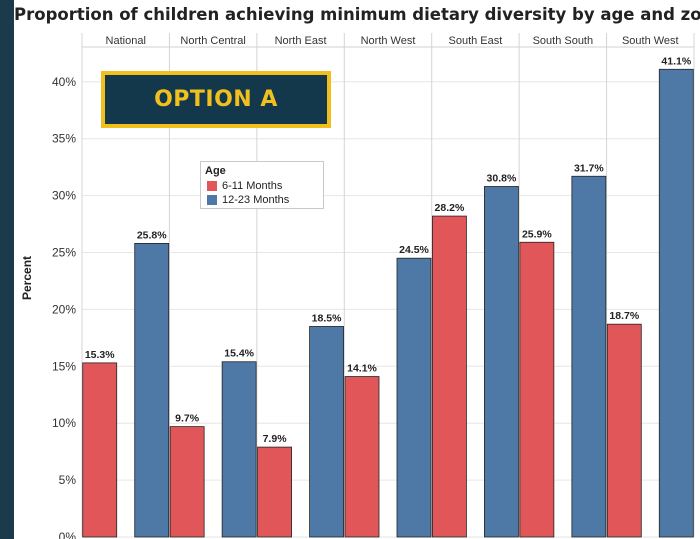 This screenshot has width=700, height=539. What do you see at coordinates (252, 186) in the screenshot?
I see `legend-label-6-11-months: 6-11 Months` at bounding box center [252, 186].